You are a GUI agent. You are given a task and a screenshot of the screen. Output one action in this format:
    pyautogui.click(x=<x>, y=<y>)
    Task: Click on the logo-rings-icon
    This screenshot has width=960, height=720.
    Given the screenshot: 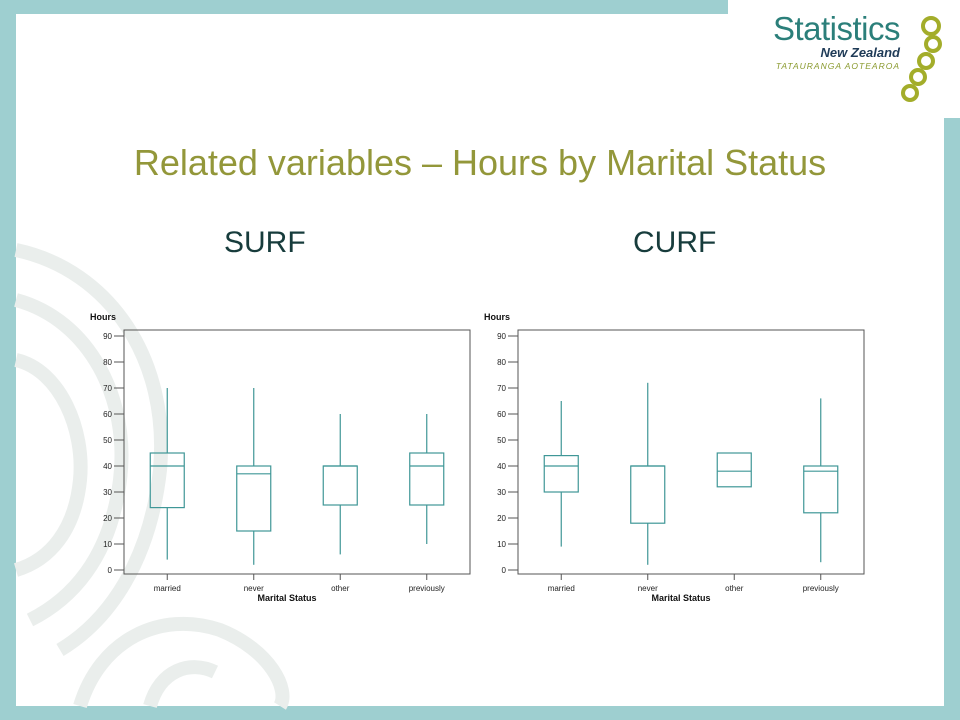 What is the action you would take?
    pyautogui.click(x=921, y=59)
    